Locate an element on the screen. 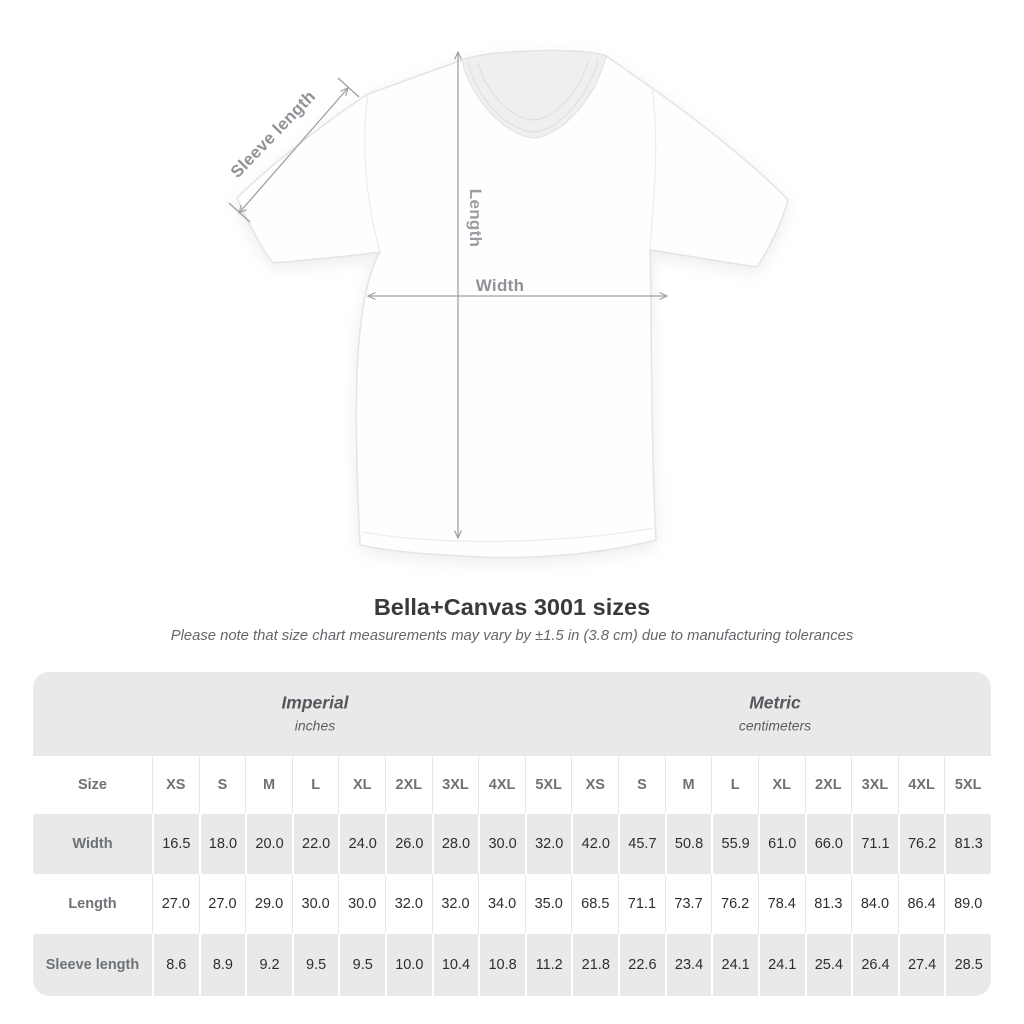 Image resolution: width=1024 pixels, height=1024 pixels. table-cell-metric: 55.9 is located at coordinates (734, 844).